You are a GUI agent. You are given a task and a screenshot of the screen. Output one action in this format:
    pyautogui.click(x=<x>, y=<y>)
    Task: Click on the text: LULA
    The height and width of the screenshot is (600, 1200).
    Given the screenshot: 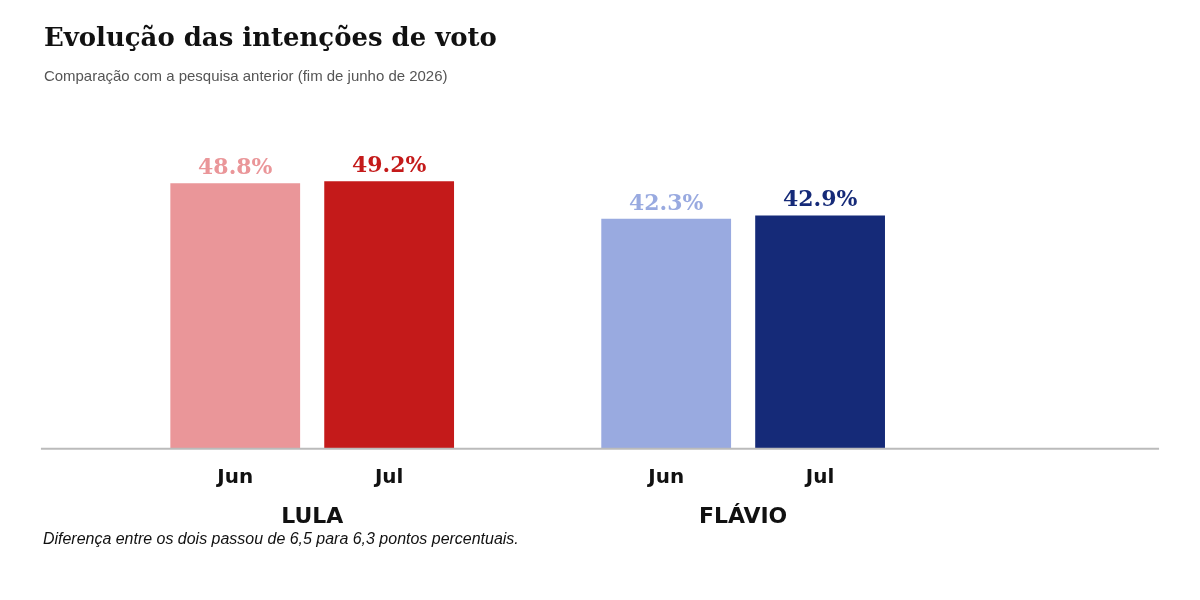 What is the action you would take?
    pyautogui.click(x=312, y=515)
    